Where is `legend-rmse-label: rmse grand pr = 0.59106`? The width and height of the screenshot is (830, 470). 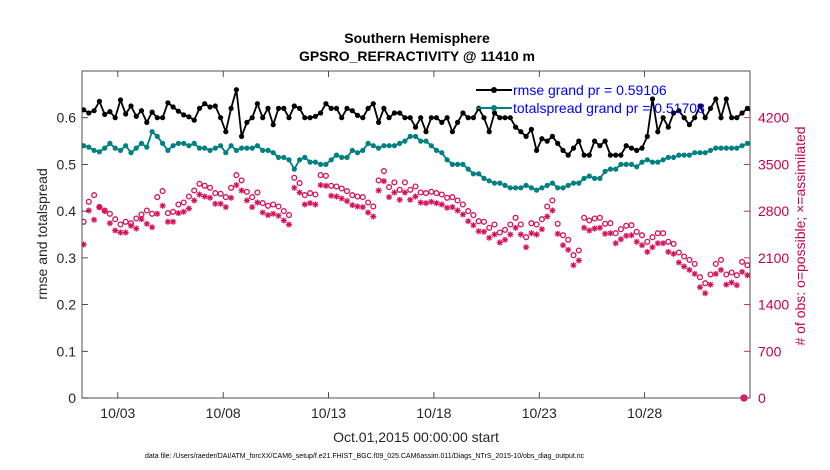 legend-rmse-label: rmse grand pr = 0.59106 is located at coordinates (590, 90).